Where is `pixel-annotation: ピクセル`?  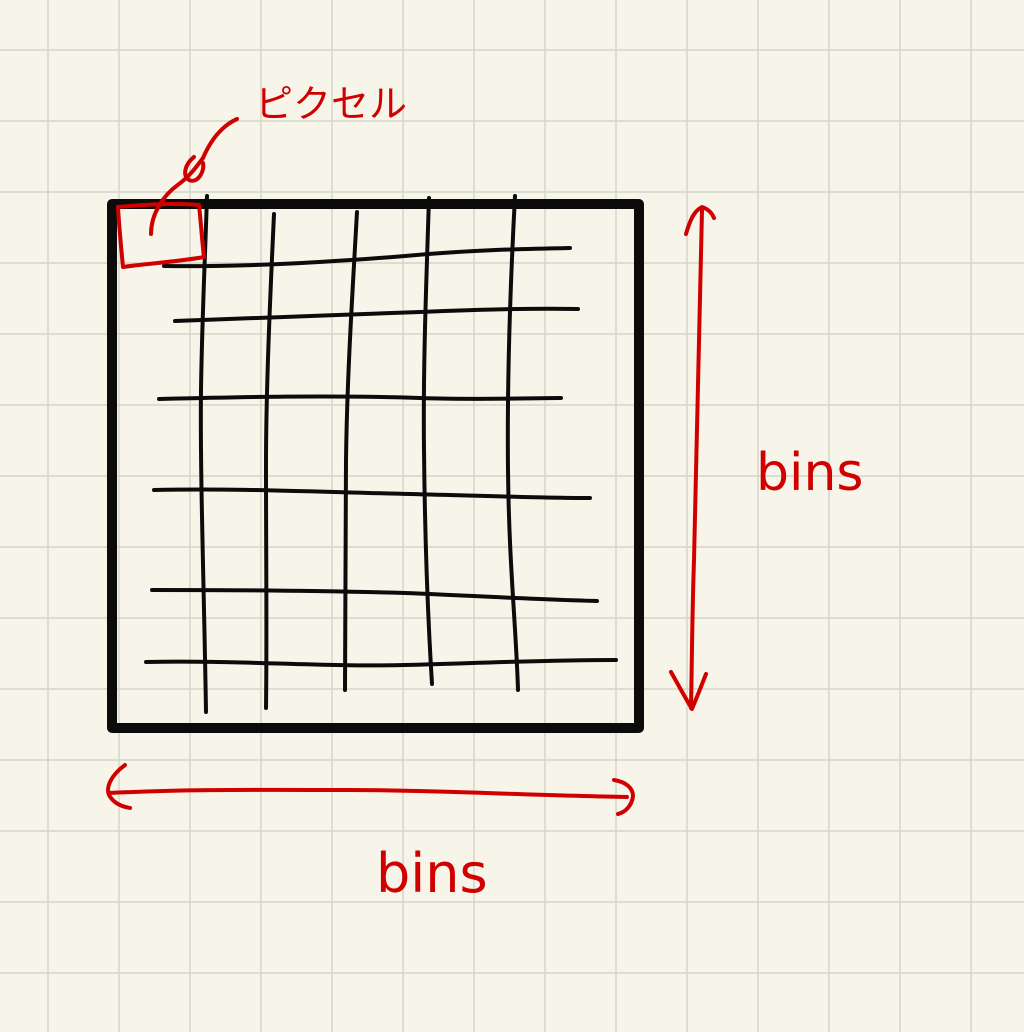 pixel-annotation: ピクセル is located at coordinates (261, 175).